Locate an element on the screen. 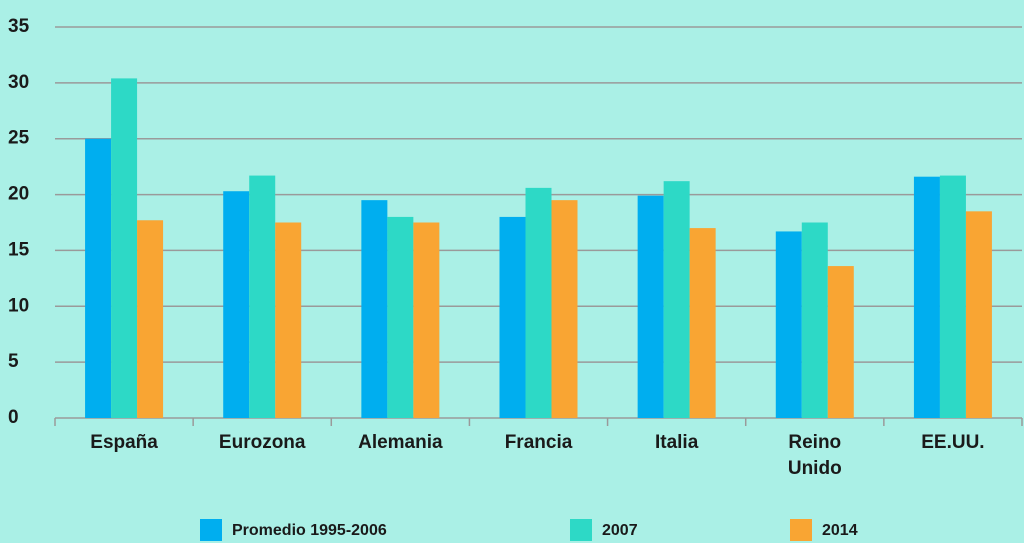 The height and width of the screenshot is (543, 1024). x-tick-label: EE.UU. is located at coordinates (953, 443).